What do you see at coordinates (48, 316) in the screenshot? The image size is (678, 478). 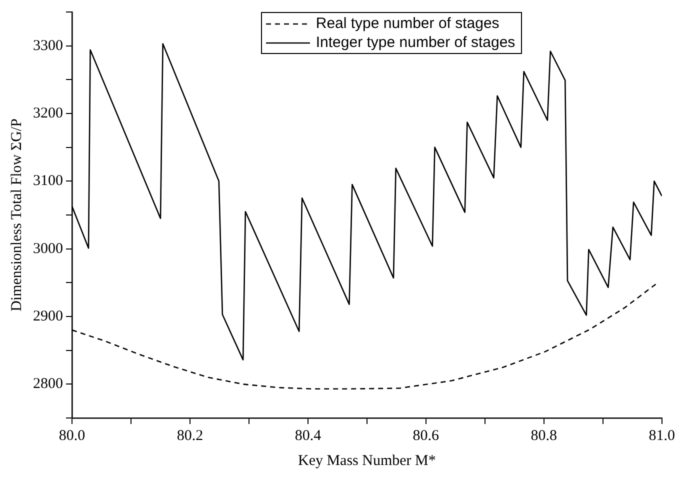 I see `y-tick-label: 2900` at bounding box center [48, 316].